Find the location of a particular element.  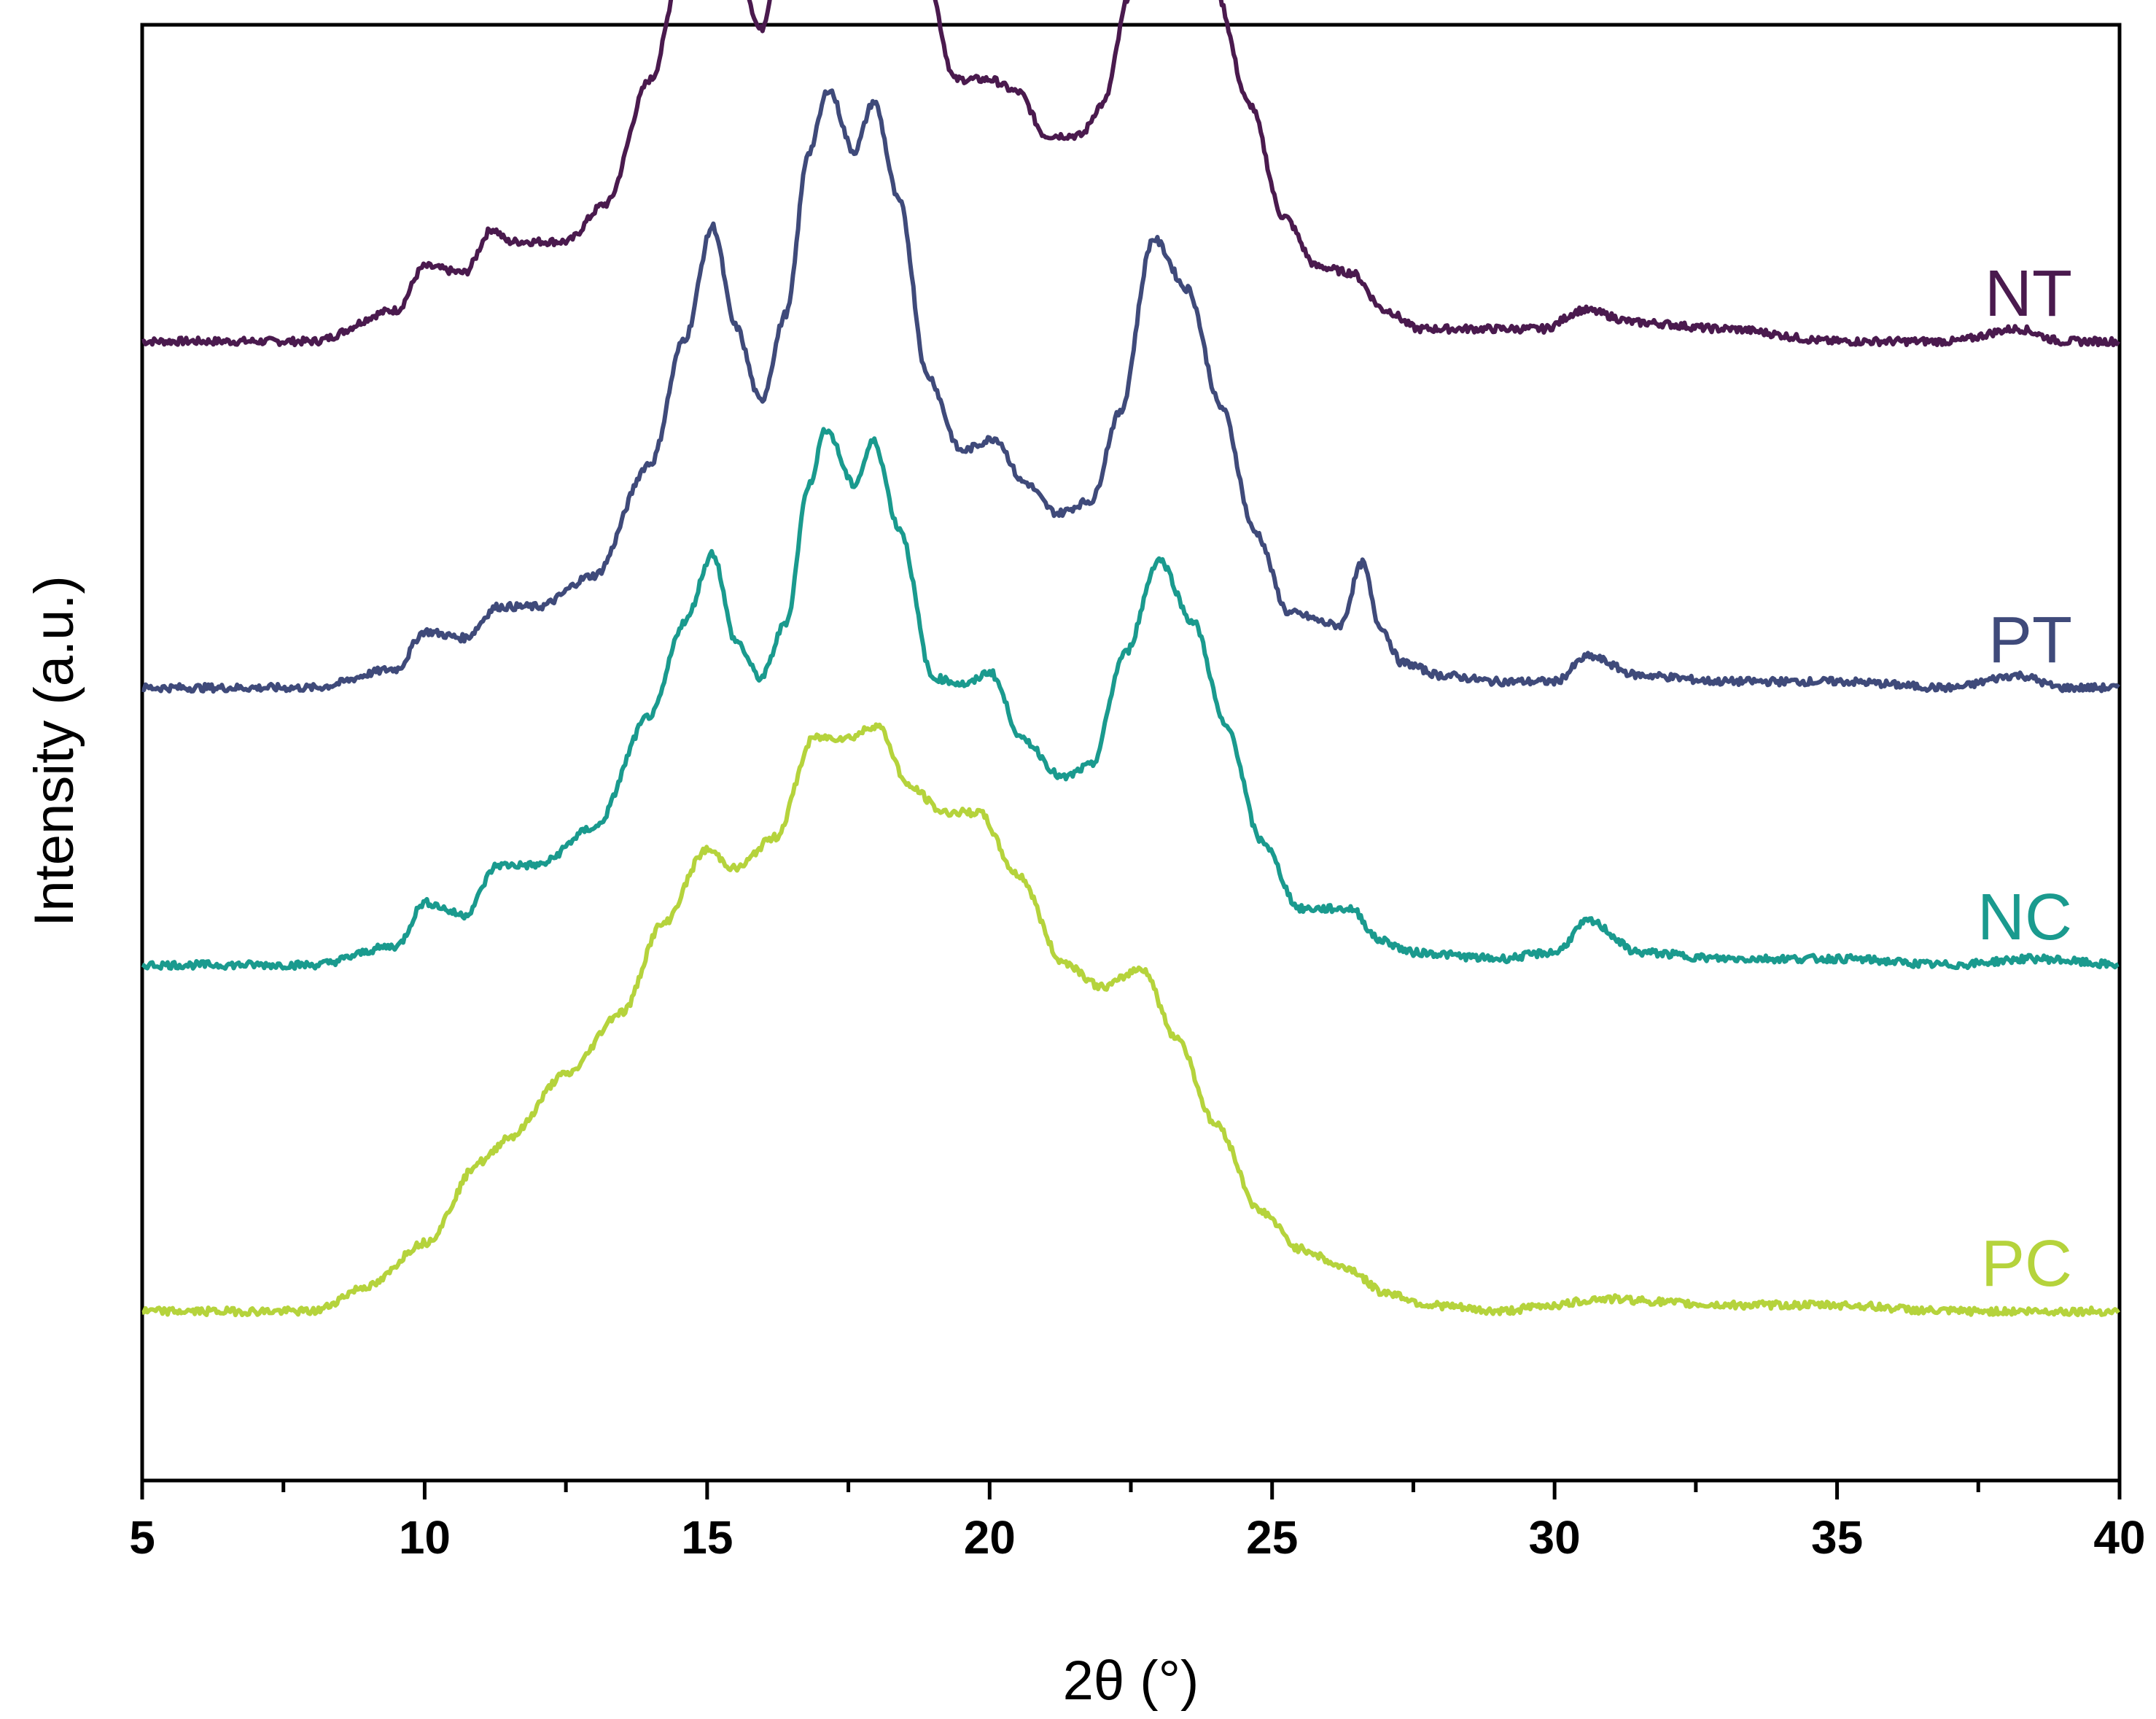

series-label-nt: NT is located at coordinates (2028, 293).